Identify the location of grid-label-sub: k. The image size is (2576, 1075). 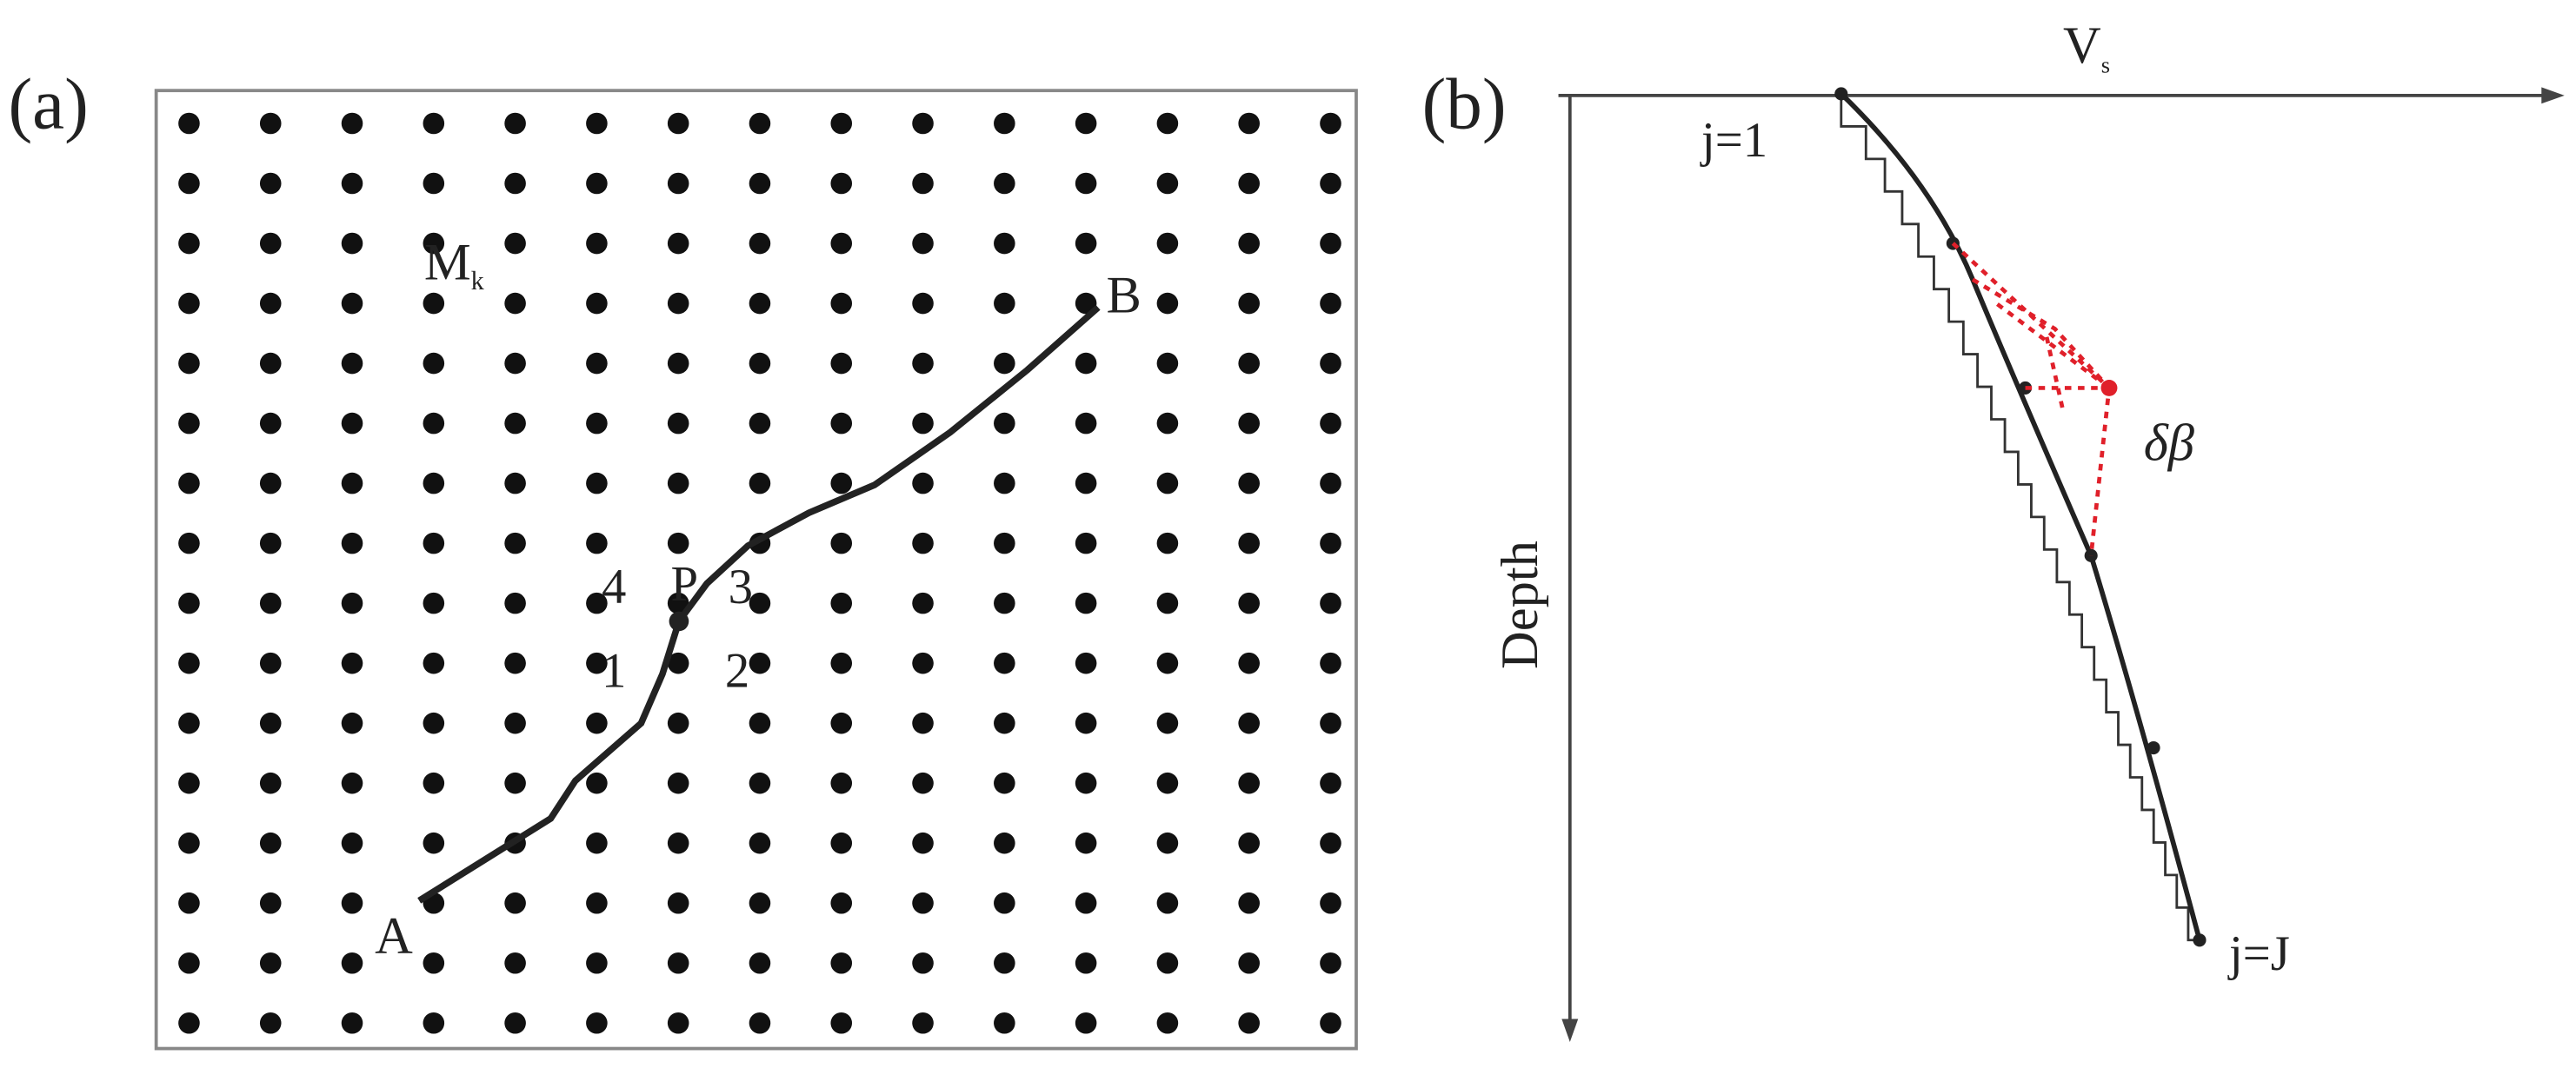
(478, 280).